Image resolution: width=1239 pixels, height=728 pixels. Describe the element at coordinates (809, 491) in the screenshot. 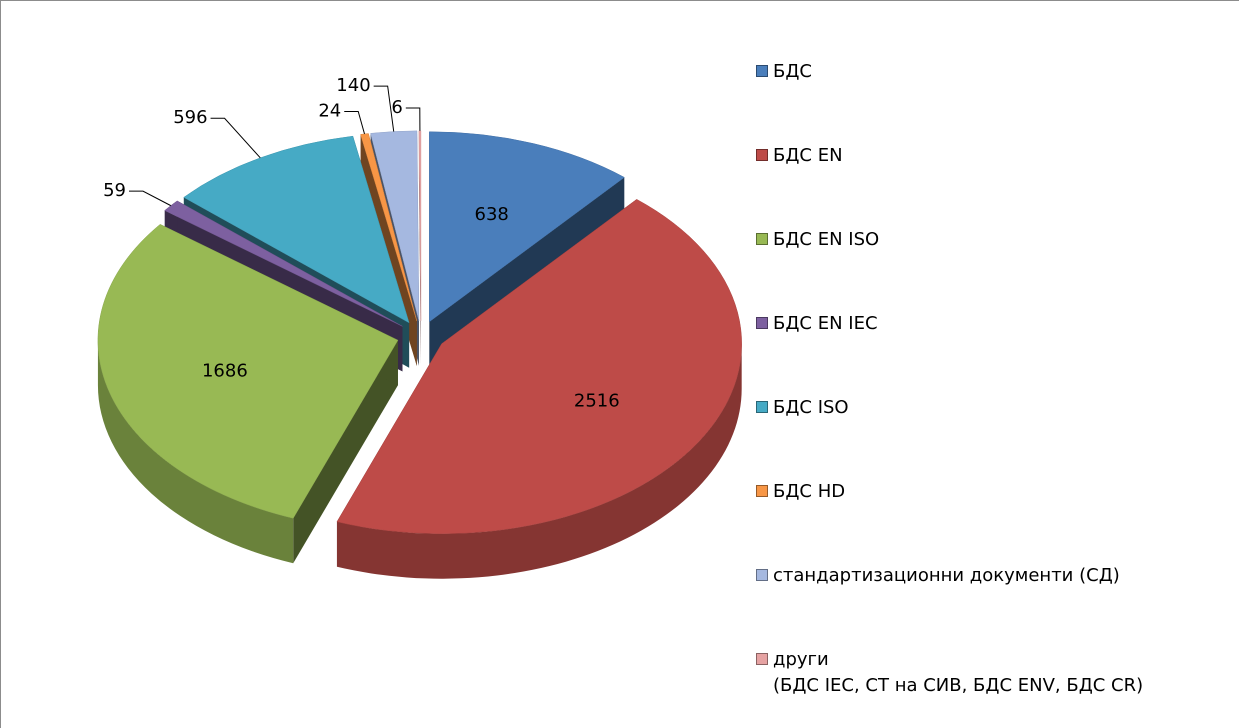

I see `legend-label: БДС HD` at that location.